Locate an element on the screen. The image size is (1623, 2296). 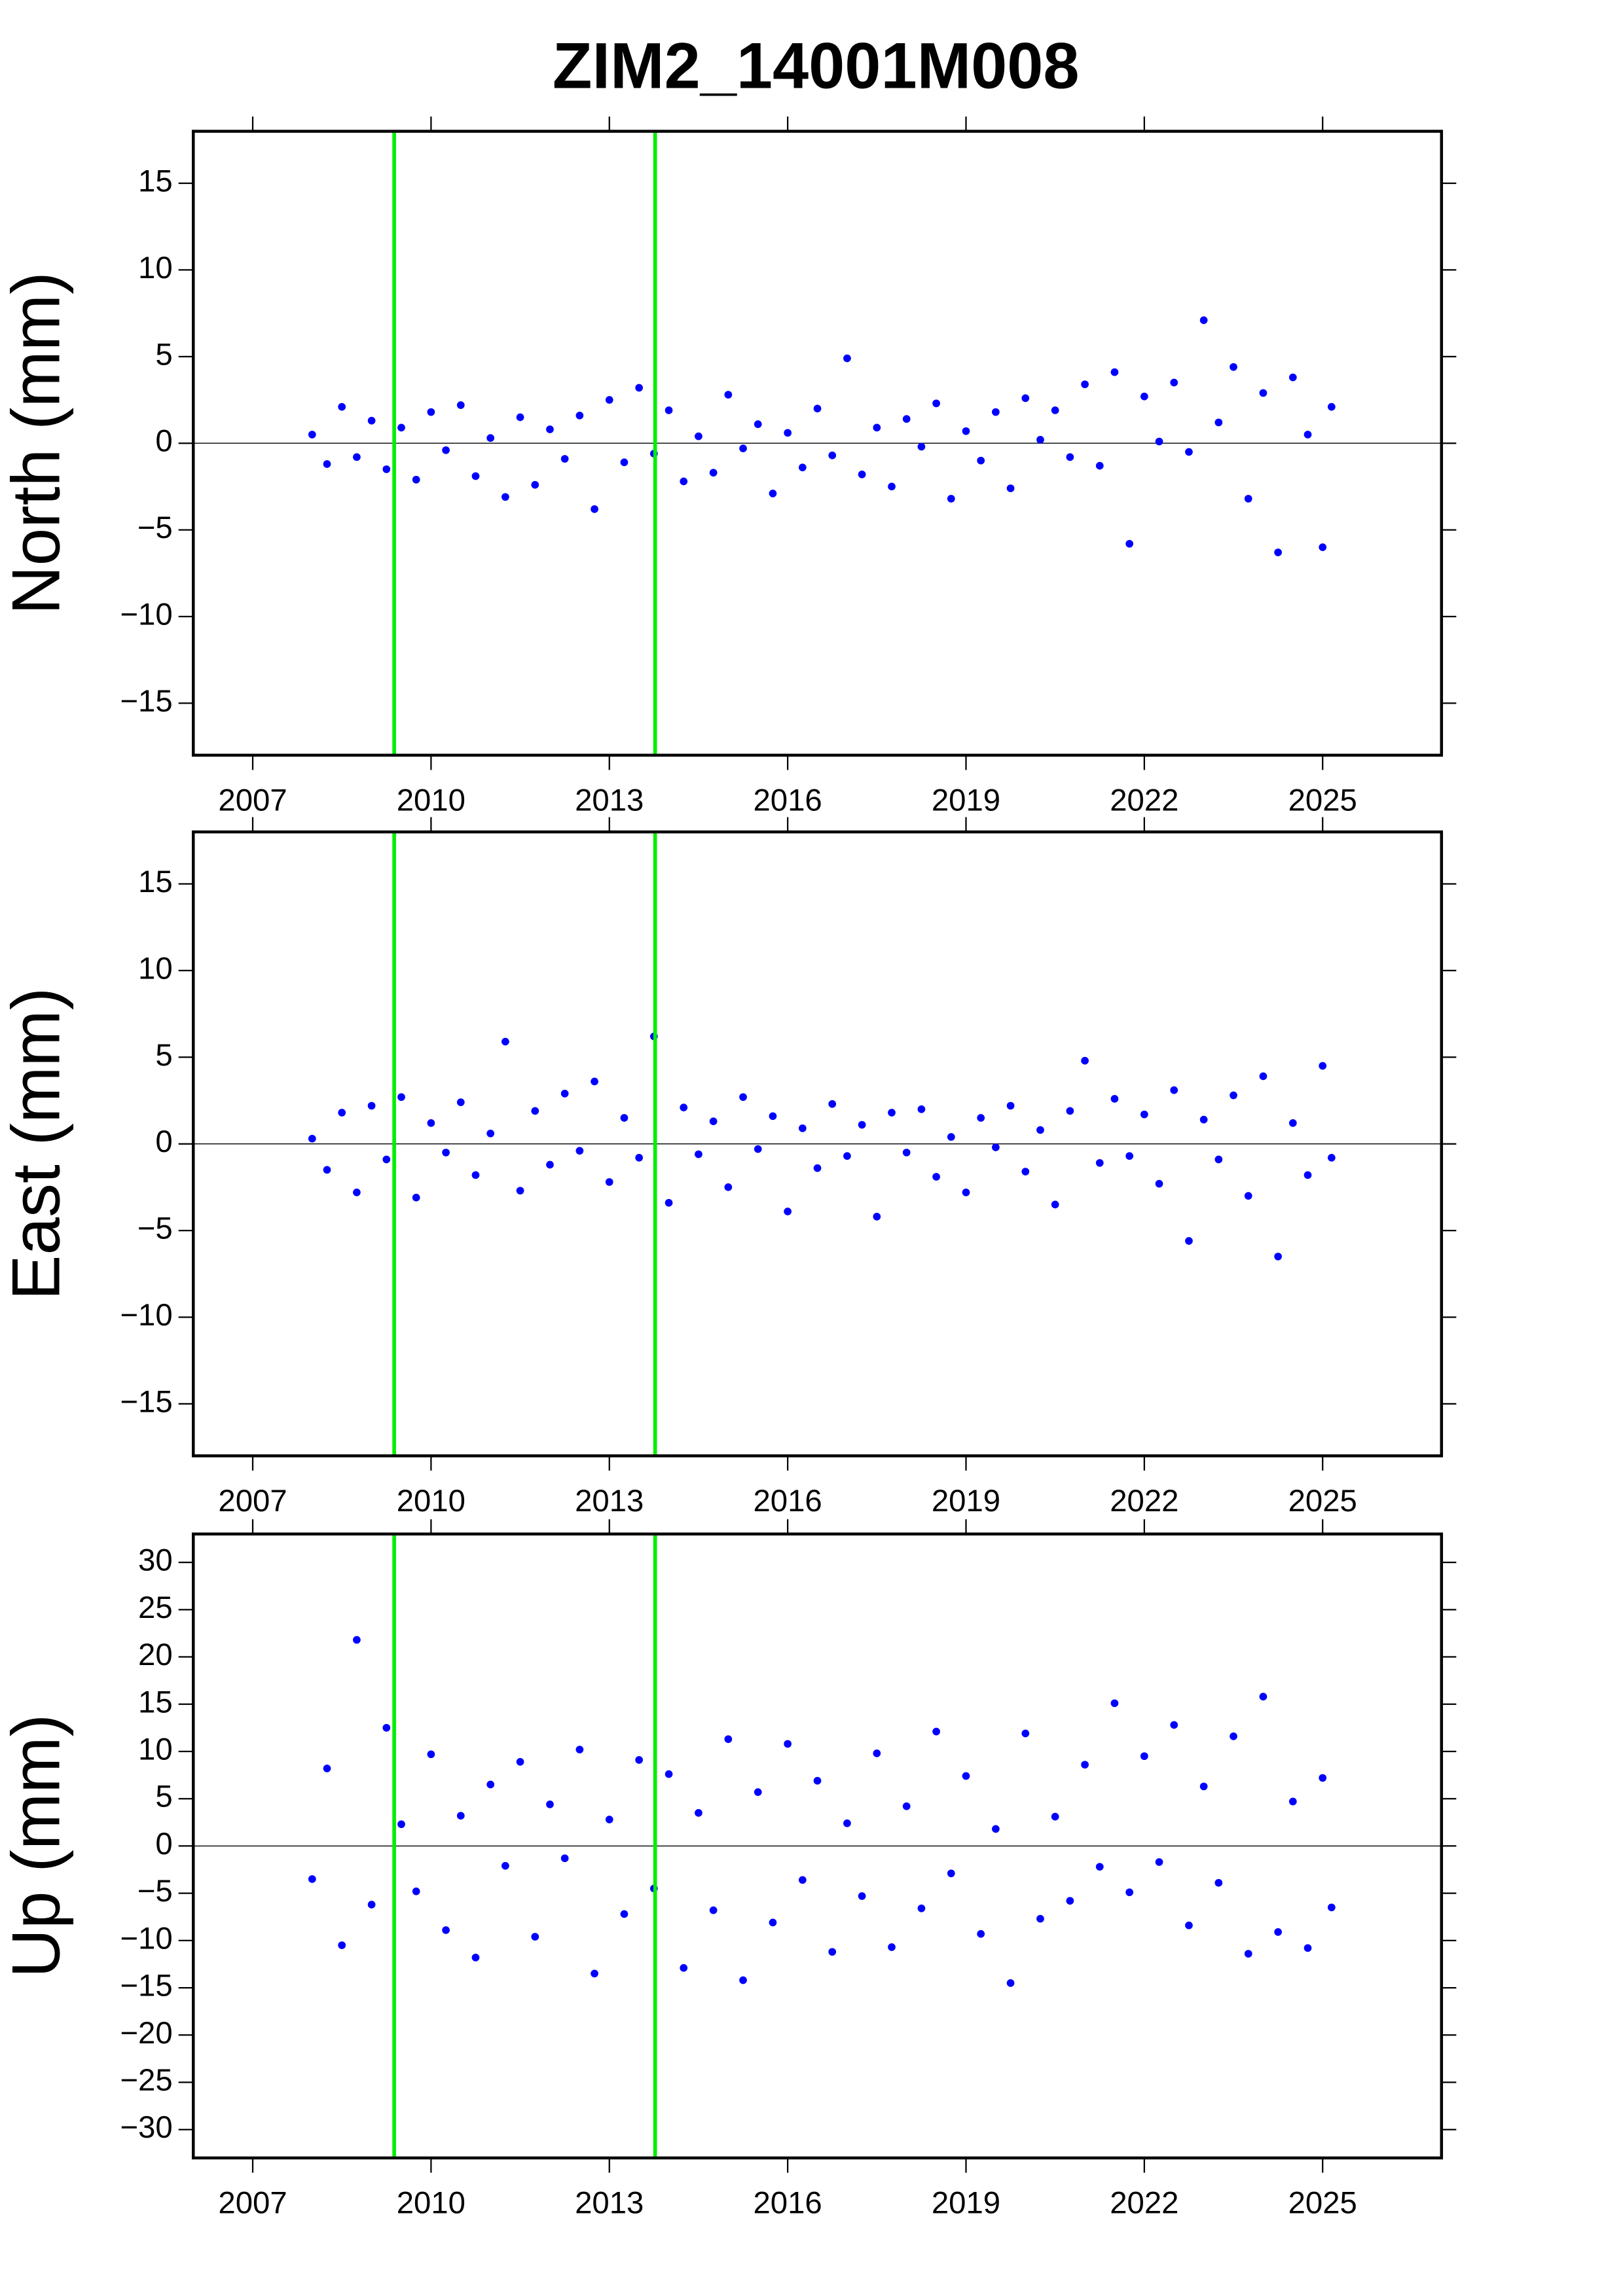
y-tick-label: 5 is located at coordinates (163, 1797).